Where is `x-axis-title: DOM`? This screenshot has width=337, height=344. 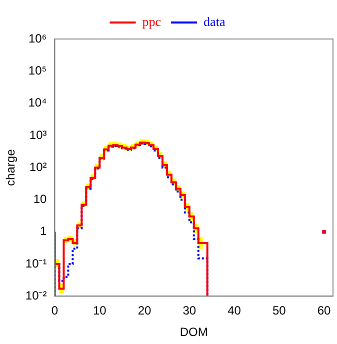 x-axis-title: DOM is located at coordinates (194, 332).